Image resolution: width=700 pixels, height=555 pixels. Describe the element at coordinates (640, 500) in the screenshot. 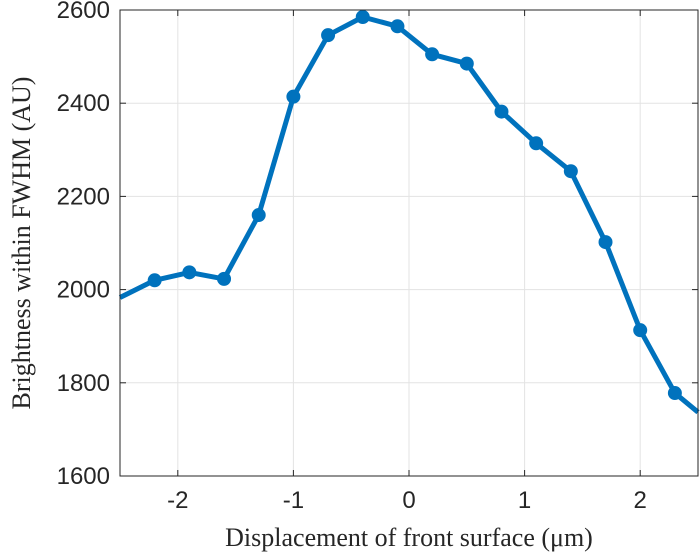

I see `x-tick-label: 2` at that location.